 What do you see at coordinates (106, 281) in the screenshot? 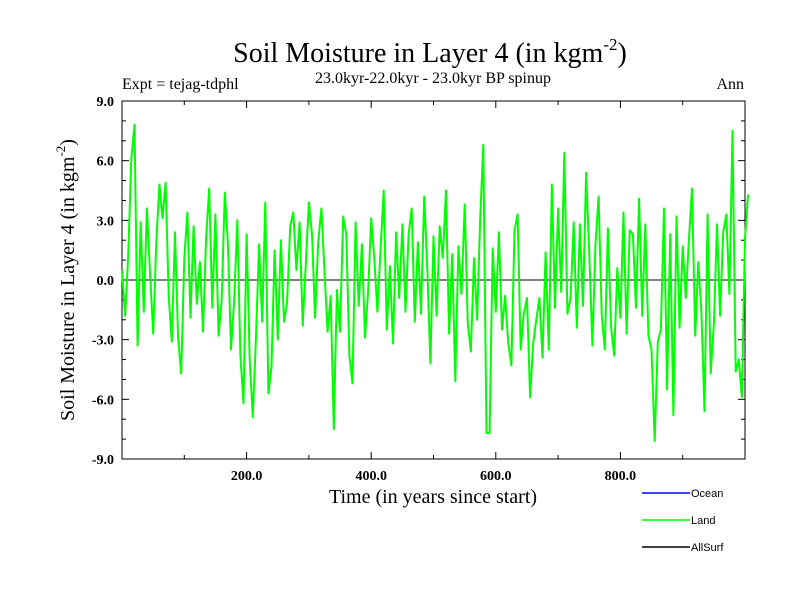
I see `y-tick-label: 0.0` at bounding box center [106, 281].